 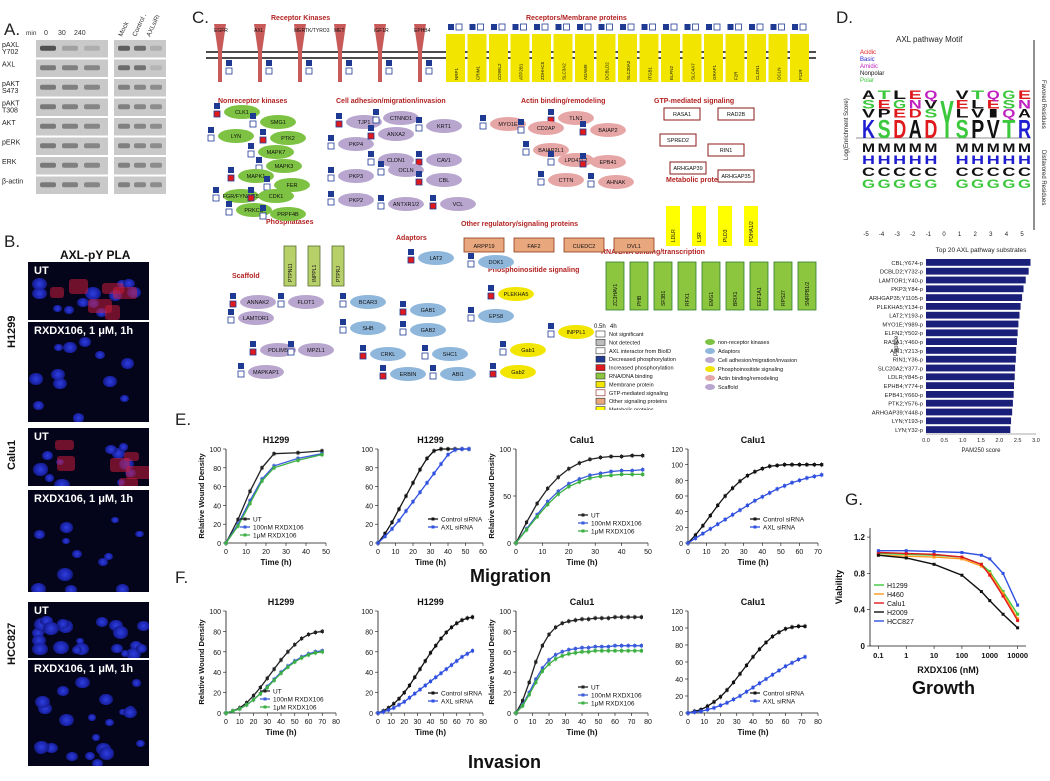 I want to click on rna-node, so click(x=807, y=286).